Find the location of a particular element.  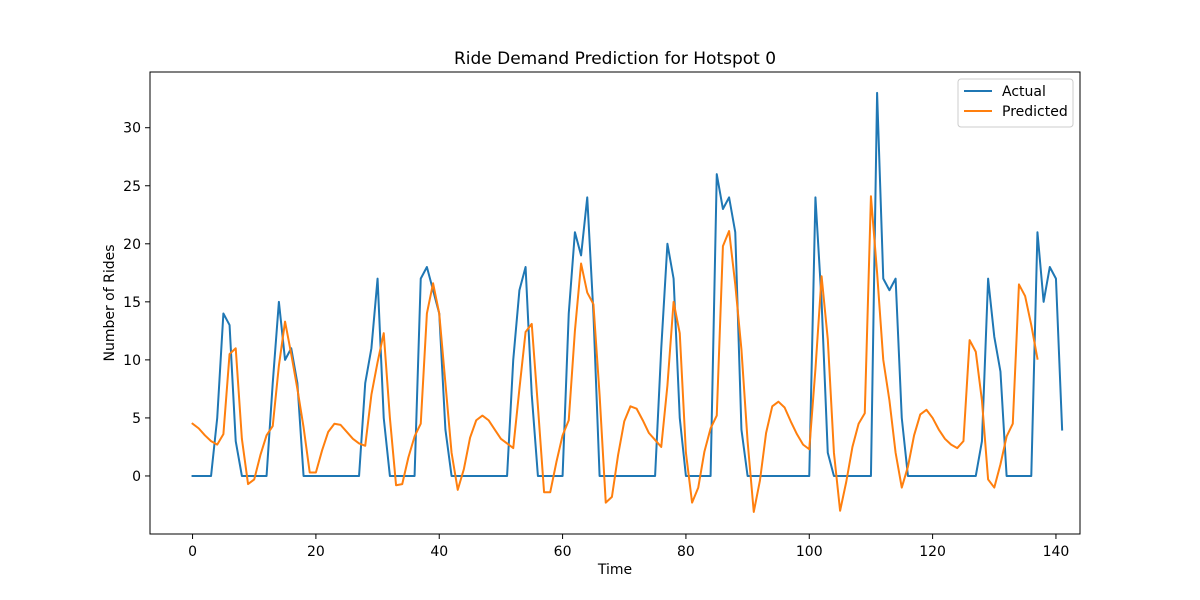

x-tick-label: 0 is located at coordinates (192, 552).